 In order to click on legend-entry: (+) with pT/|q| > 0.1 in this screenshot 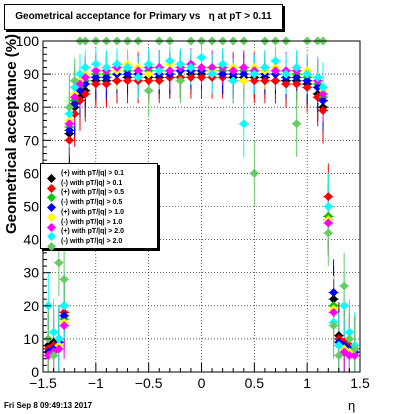, I will do `click(101, 176)`.